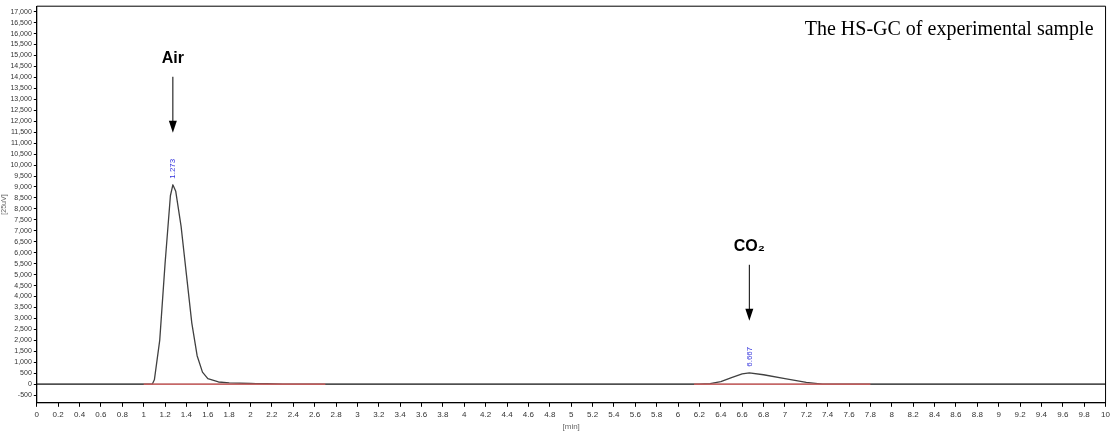  I want to click on x-tick-label: 8.8, so click(977, 414).